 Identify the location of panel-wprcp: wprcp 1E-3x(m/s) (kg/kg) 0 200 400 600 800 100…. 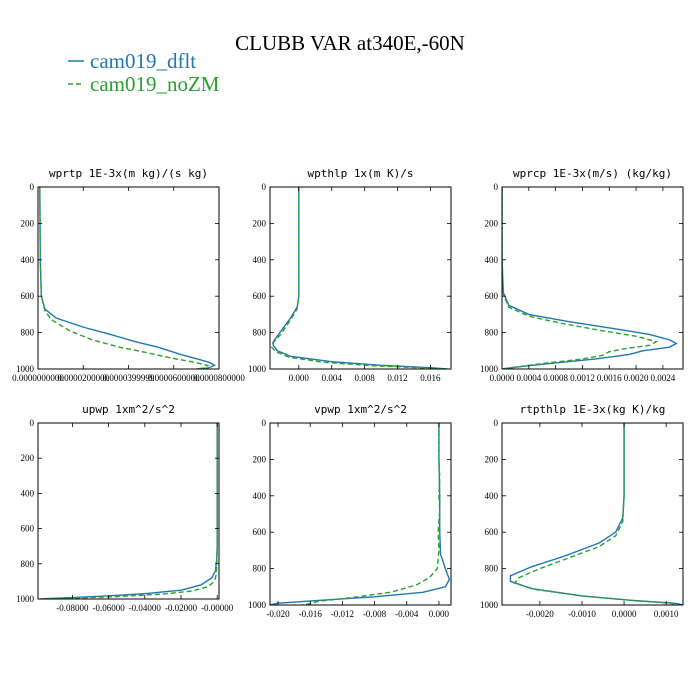
(582, 275).